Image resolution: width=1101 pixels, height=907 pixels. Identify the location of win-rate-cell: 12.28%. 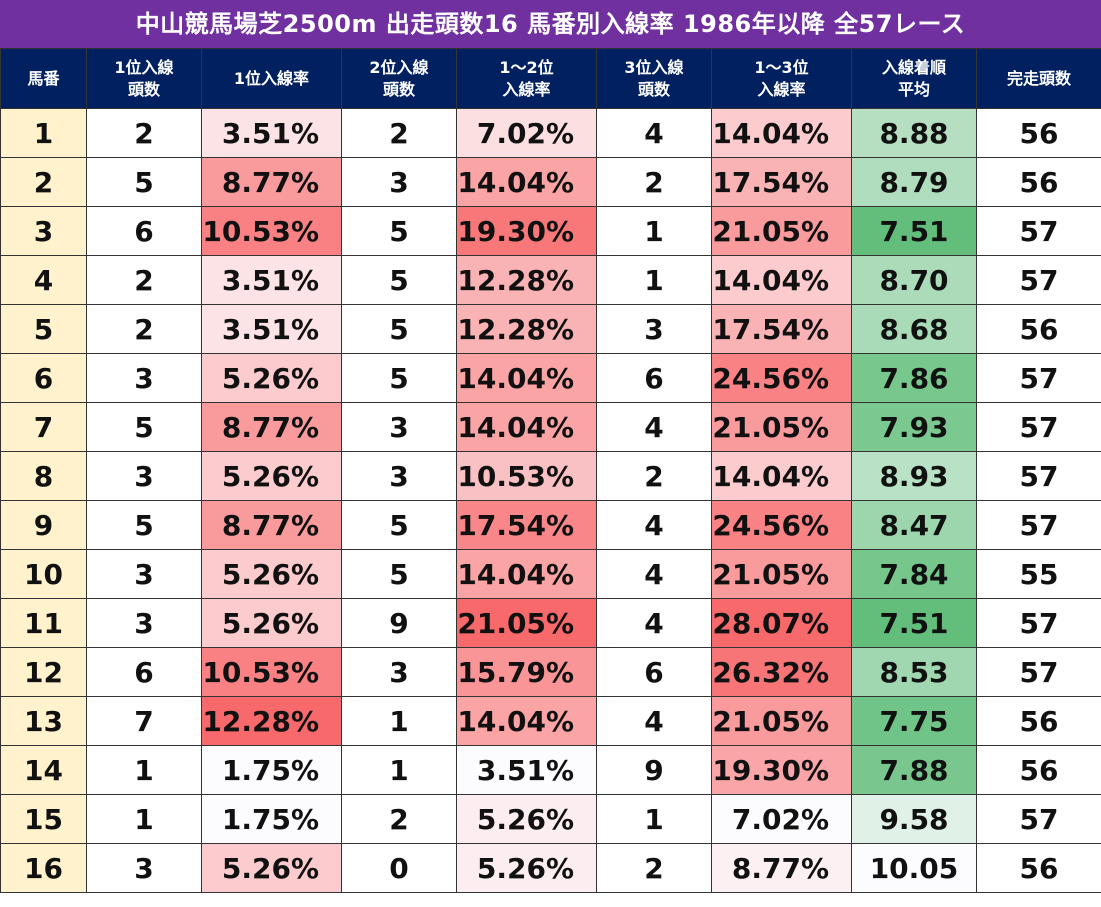
(271, 721).